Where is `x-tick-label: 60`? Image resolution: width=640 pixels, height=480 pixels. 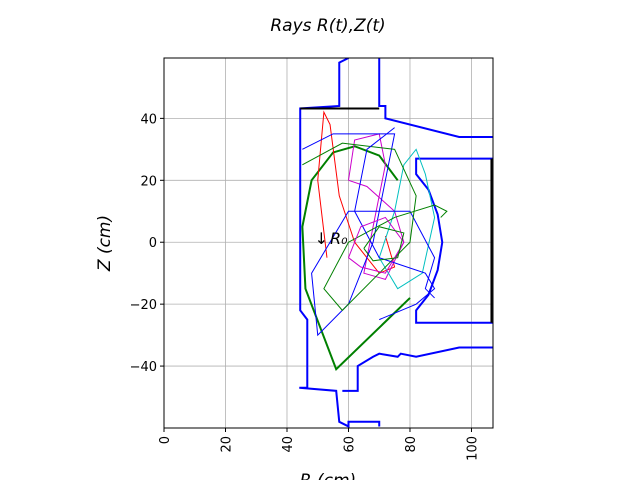
x-tick-label: 60 is located at coordinates (349, 444).